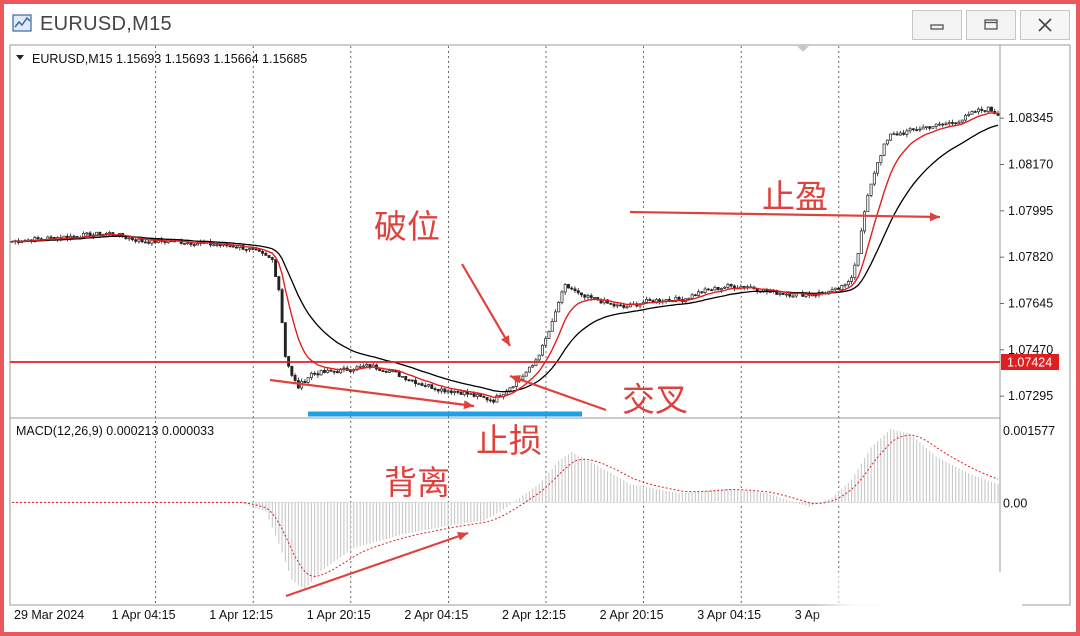  Describe the element at coordinates (803, 49) in the screenshot. I see `scroll-marker` at that location.